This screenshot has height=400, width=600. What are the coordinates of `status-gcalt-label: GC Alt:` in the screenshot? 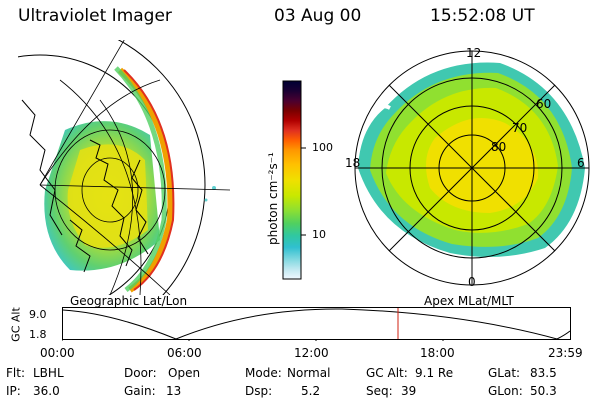 It's located at (387, 373).